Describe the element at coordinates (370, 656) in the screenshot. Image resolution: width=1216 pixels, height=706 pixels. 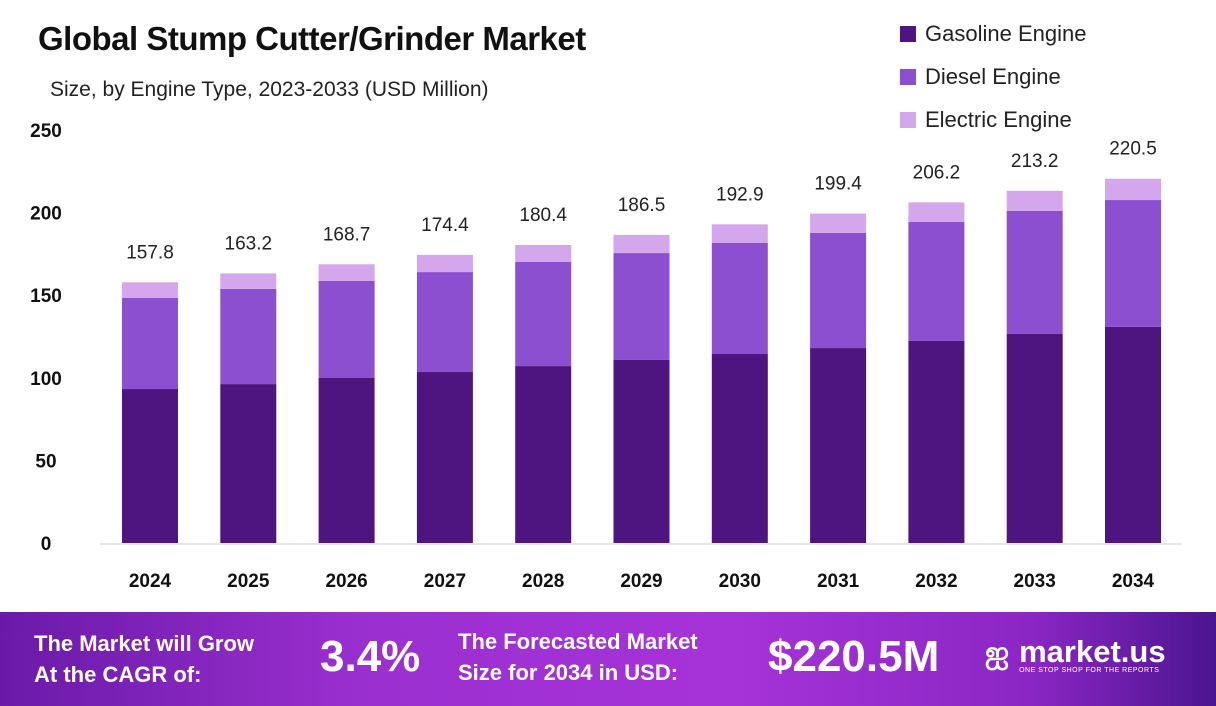
I see `cagr-value: 3.4%` at that location.